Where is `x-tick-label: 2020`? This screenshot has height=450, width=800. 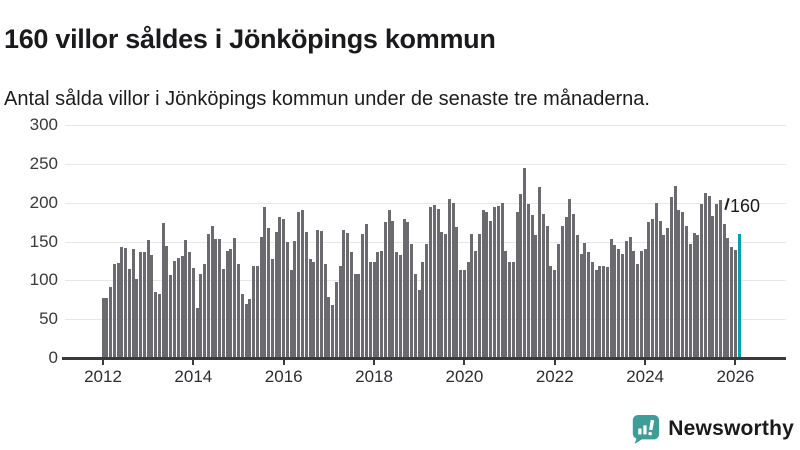 x-tick-label: 2020 is located at coordinates (464, 376).